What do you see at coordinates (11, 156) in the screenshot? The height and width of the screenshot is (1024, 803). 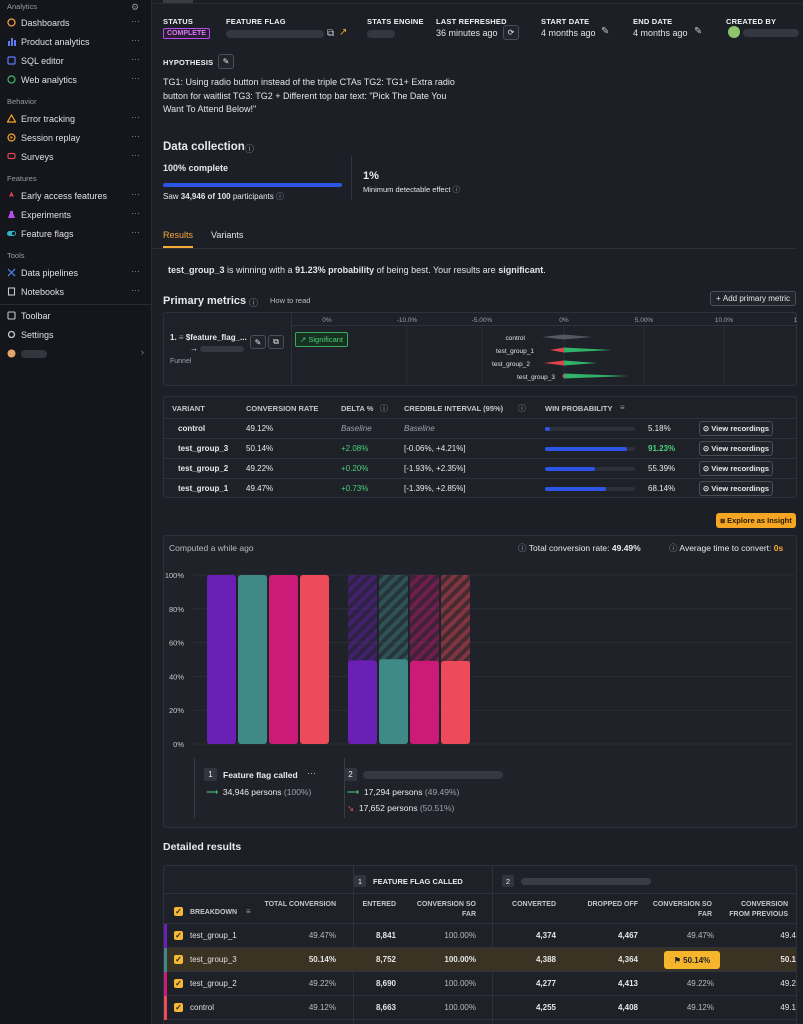 I see `chat-icon` at bounding box center [11, 156].